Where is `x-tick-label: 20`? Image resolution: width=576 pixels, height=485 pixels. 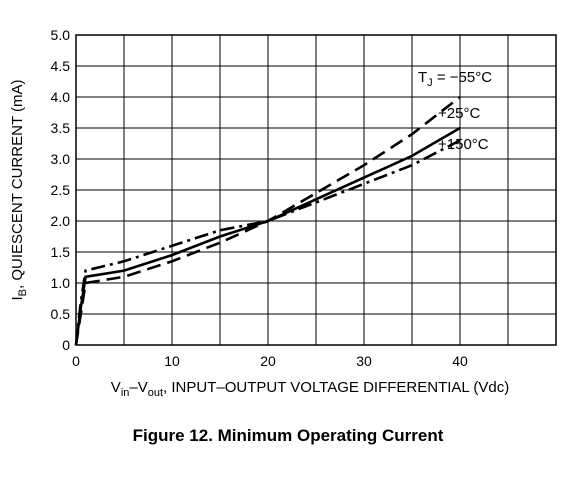
x-tick-label: 20 is located at coordinates (268, 361).